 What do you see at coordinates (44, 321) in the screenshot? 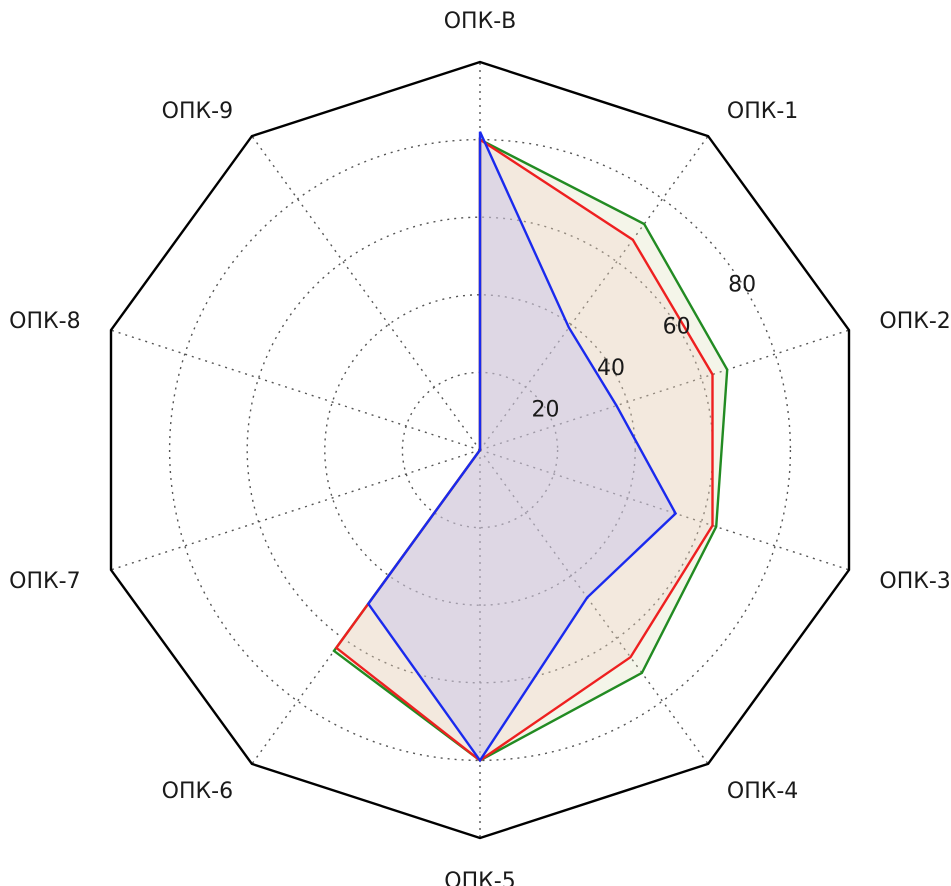
I see `category-label: ОПК-8` at bounding box center [44, 321].